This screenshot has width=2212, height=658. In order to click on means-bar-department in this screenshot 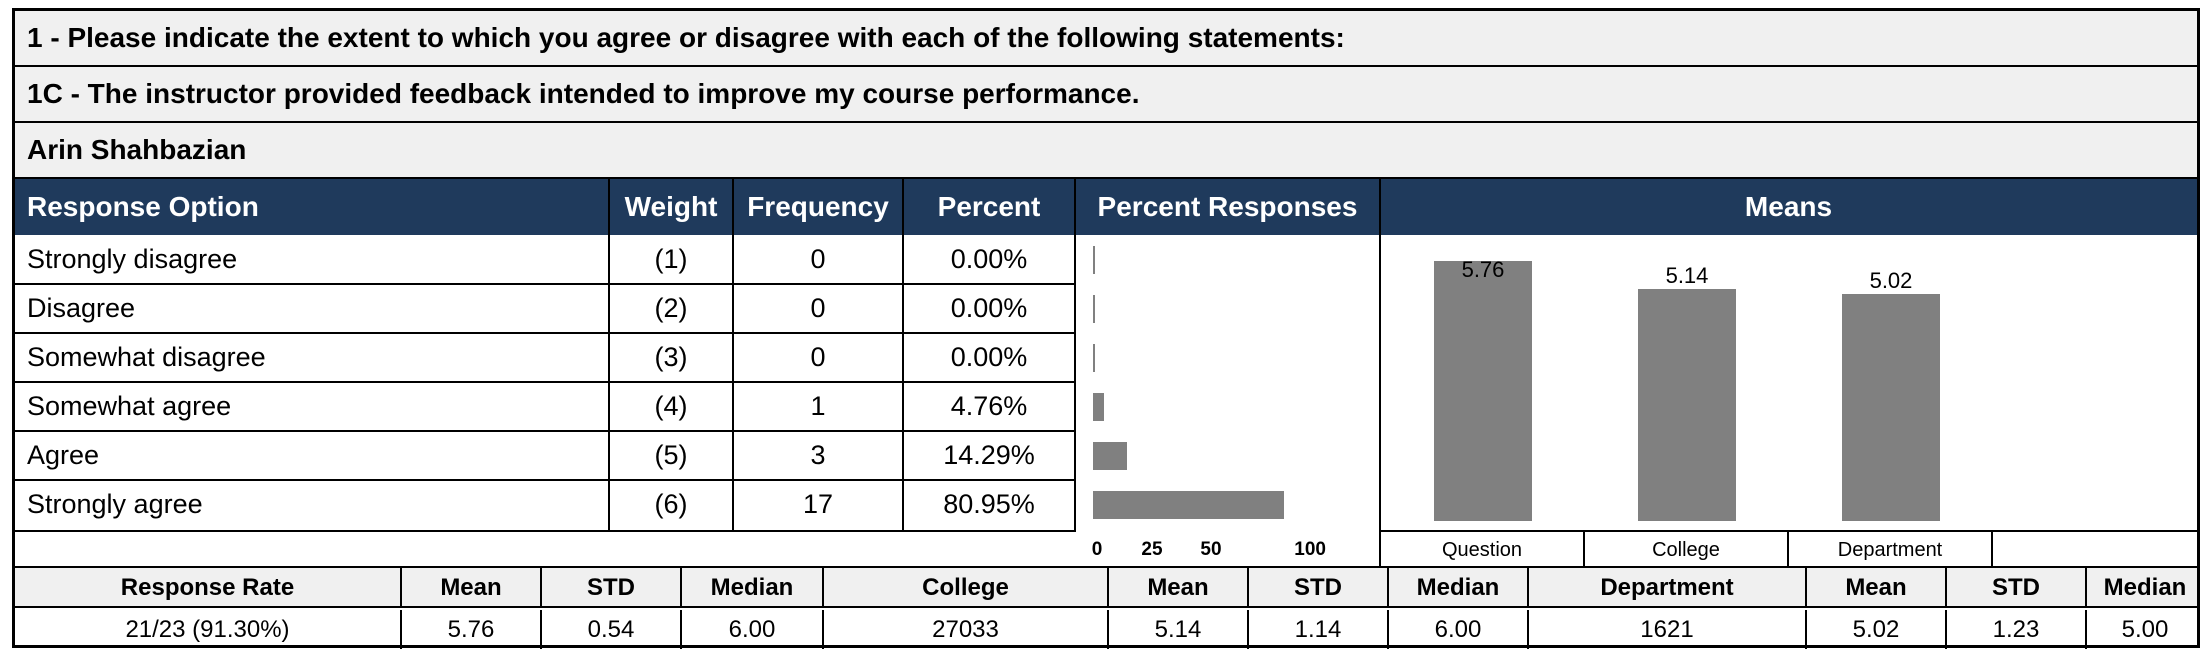, I will do `click(1891, 407)`.